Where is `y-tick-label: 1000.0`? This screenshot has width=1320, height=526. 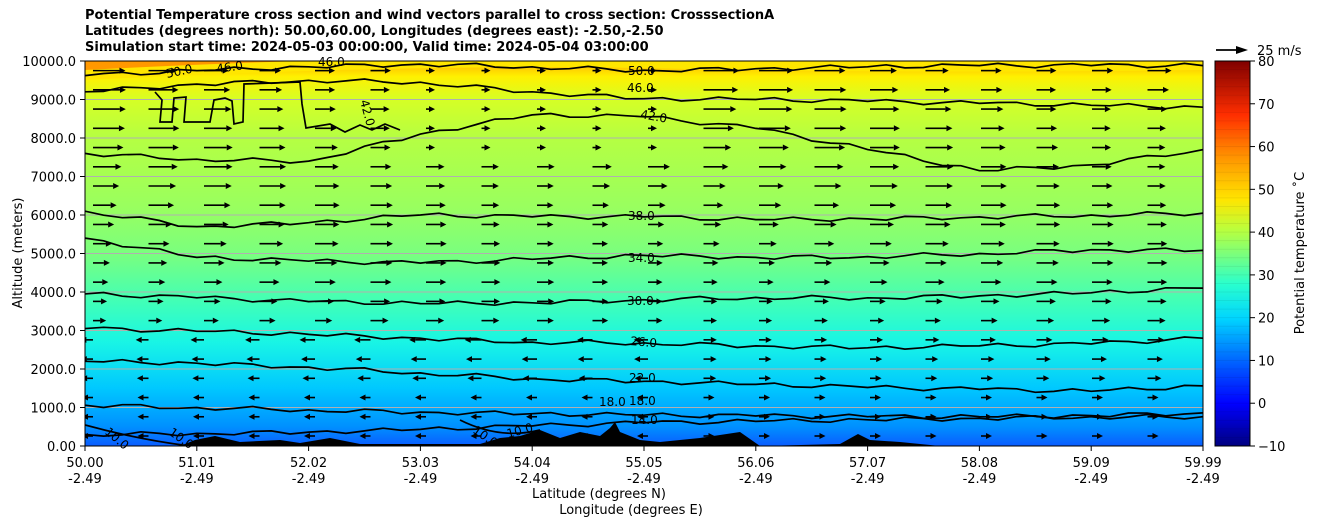 y-tick-label: 1000.0 is located at coordinates (54, 409).